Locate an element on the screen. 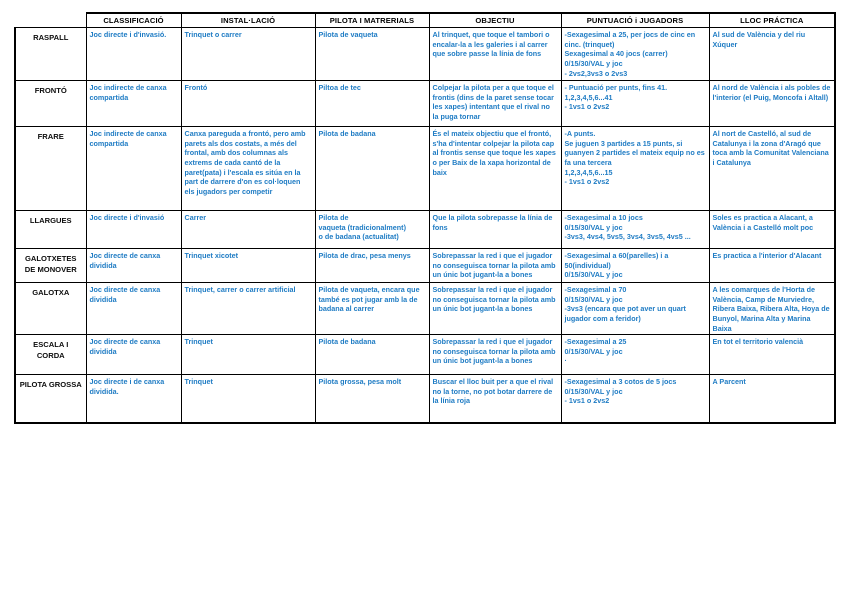  row-name: PILOTA GROSSA is located at coordinates (50, 399).